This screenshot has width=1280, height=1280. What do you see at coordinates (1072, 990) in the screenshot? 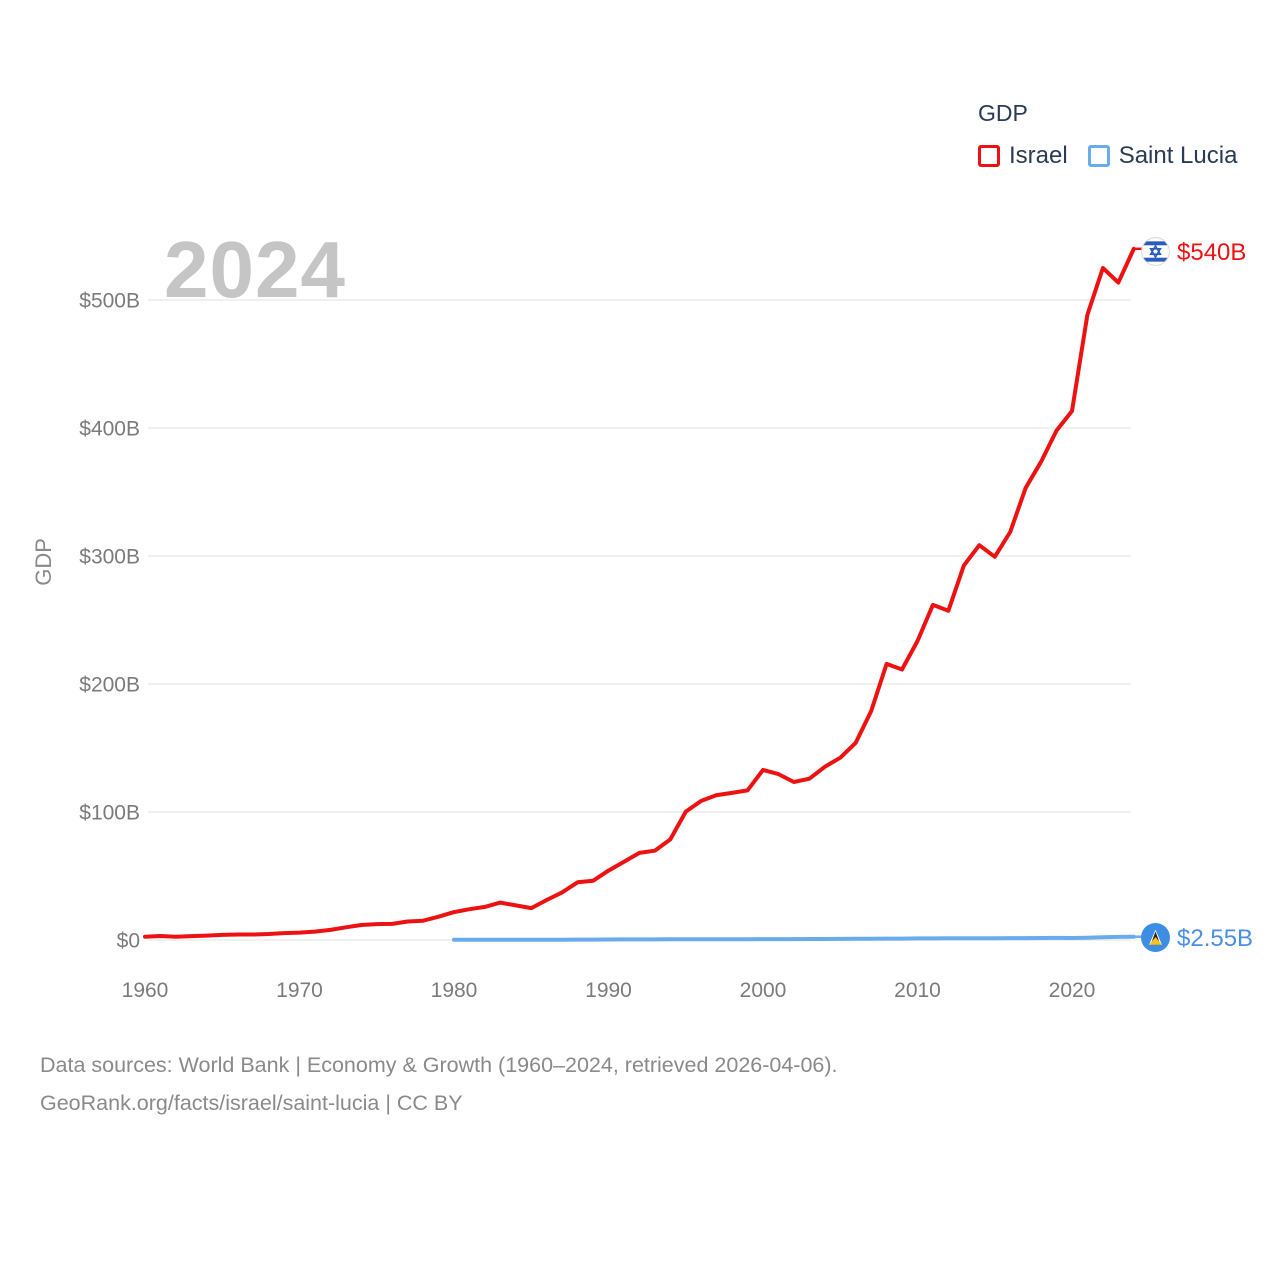
I see `x-tick-label-2020: 2020` at bounding box center [1072, 990].